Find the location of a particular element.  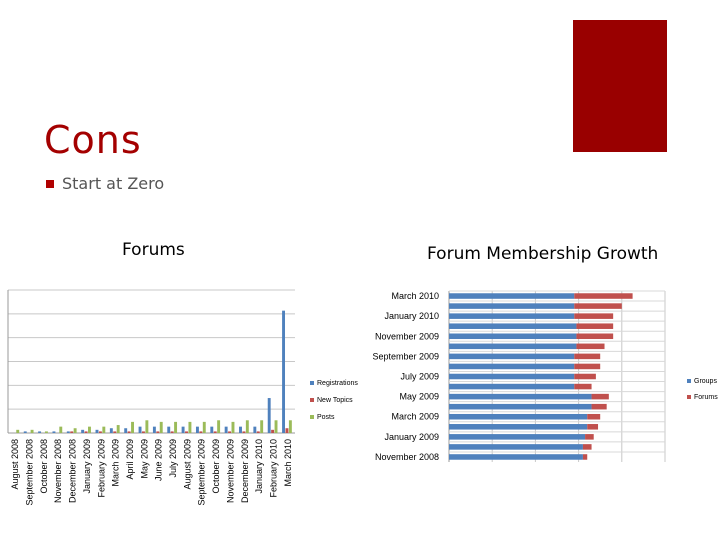

y-tick-label: November 2009 is located at coordinates (407, 336).